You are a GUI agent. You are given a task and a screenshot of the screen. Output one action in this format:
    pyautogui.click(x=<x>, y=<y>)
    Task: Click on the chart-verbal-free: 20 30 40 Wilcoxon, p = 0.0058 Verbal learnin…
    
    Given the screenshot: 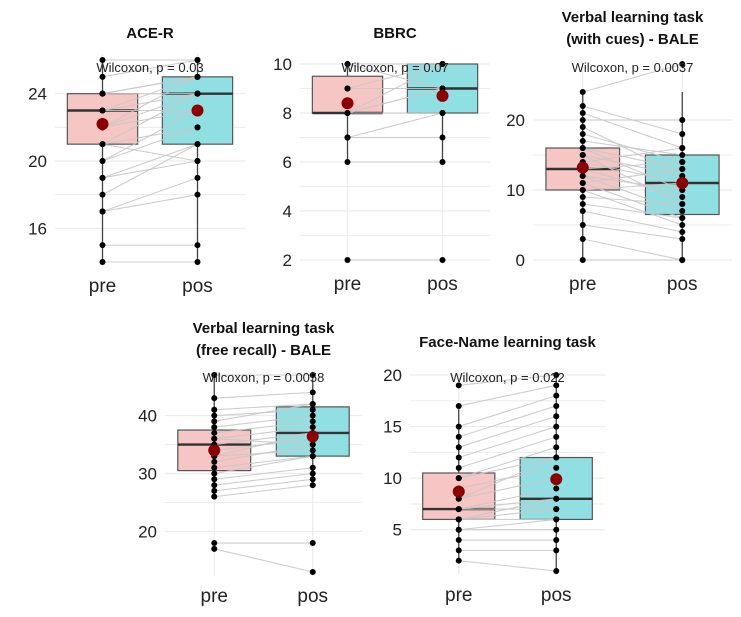 What is the action you would take?
    pyautogui.click(x=250, y=463)
    